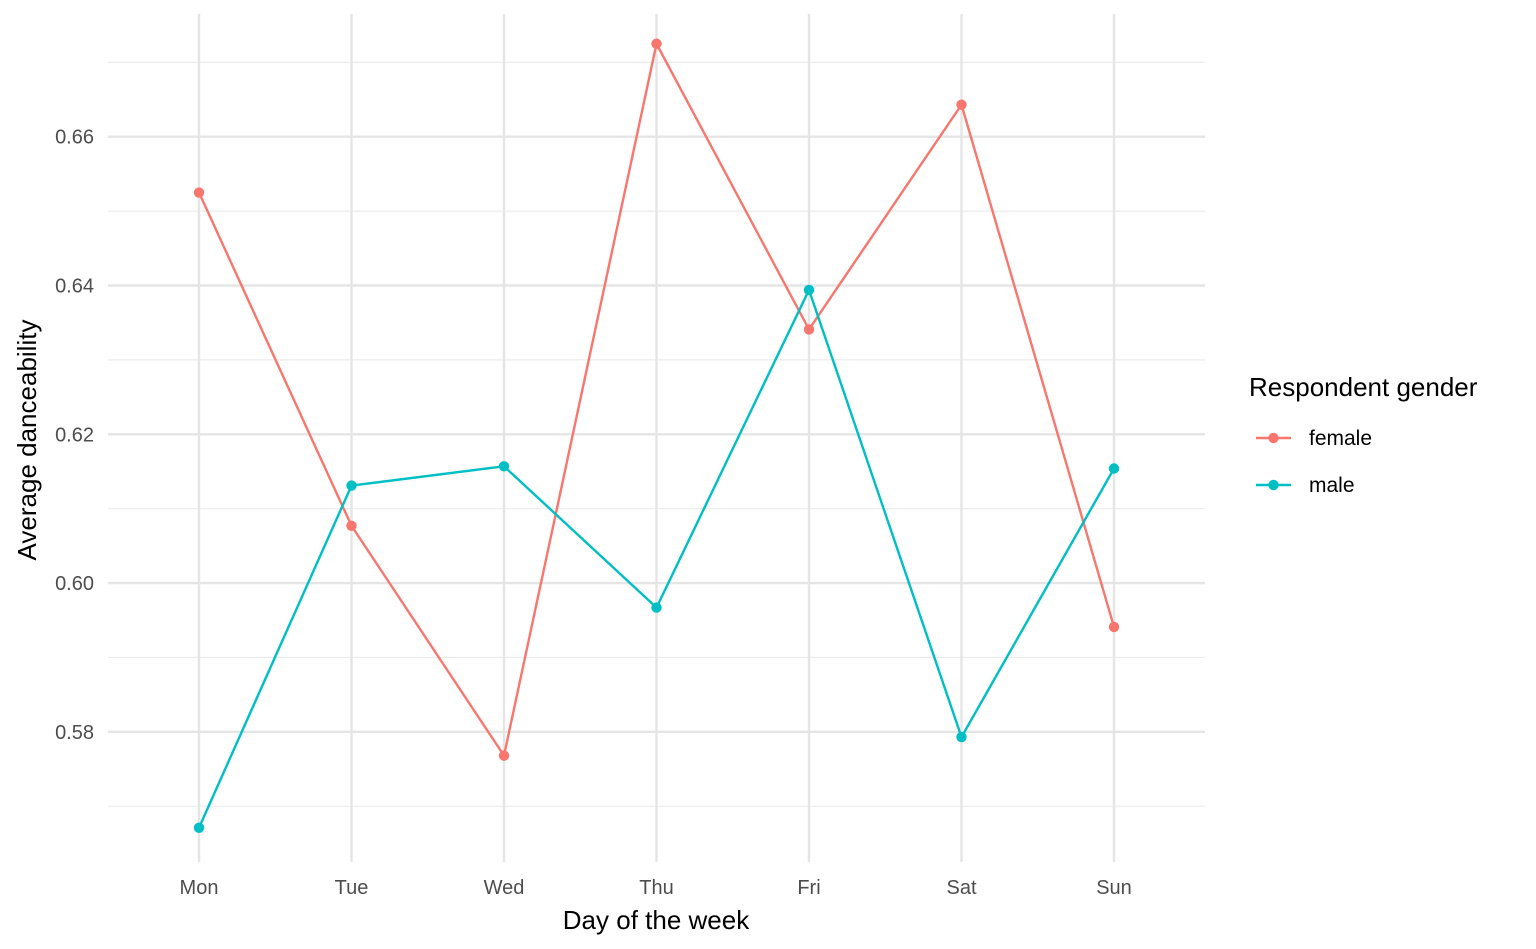 Image resolution: width=1536 pixels, height=949 pixels. I want to click on y-tick-label: 0.66, so click(74, 138).